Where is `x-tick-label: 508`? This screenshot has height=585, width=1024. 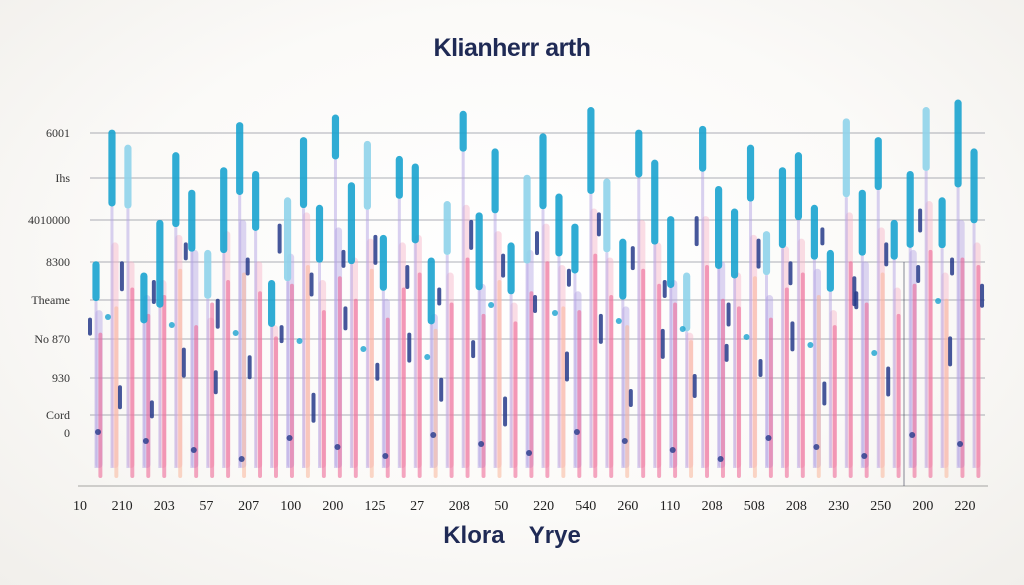
x-tick-label: 508 is located at coordinates (754, 506).